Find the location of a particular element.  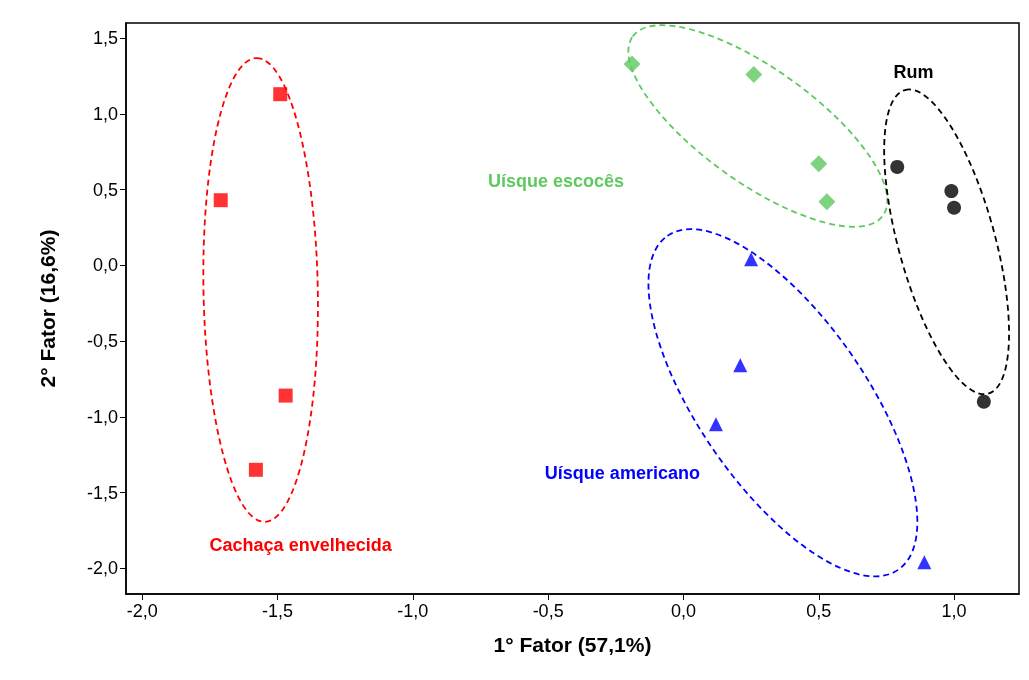

y-tick-label: -1,5 is located at coordinates (102, 492).